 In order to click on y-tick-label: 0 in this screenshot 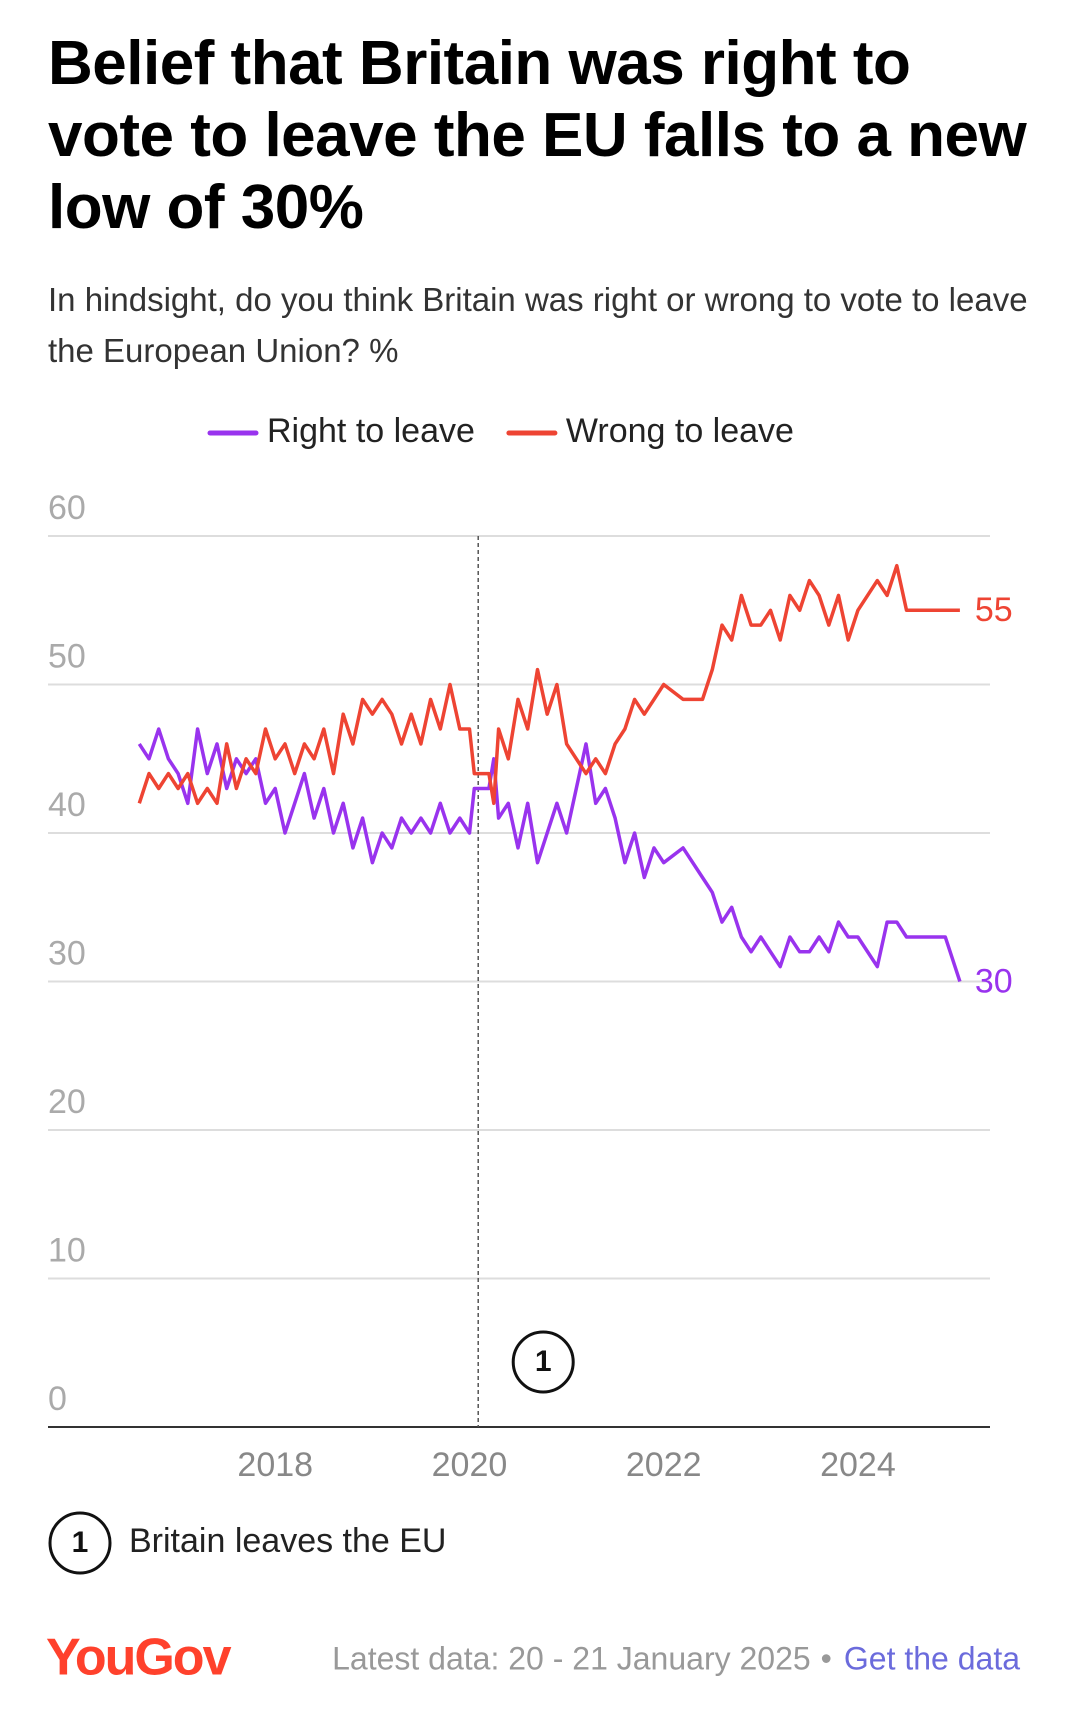, I will do `click(57, 1399)`.